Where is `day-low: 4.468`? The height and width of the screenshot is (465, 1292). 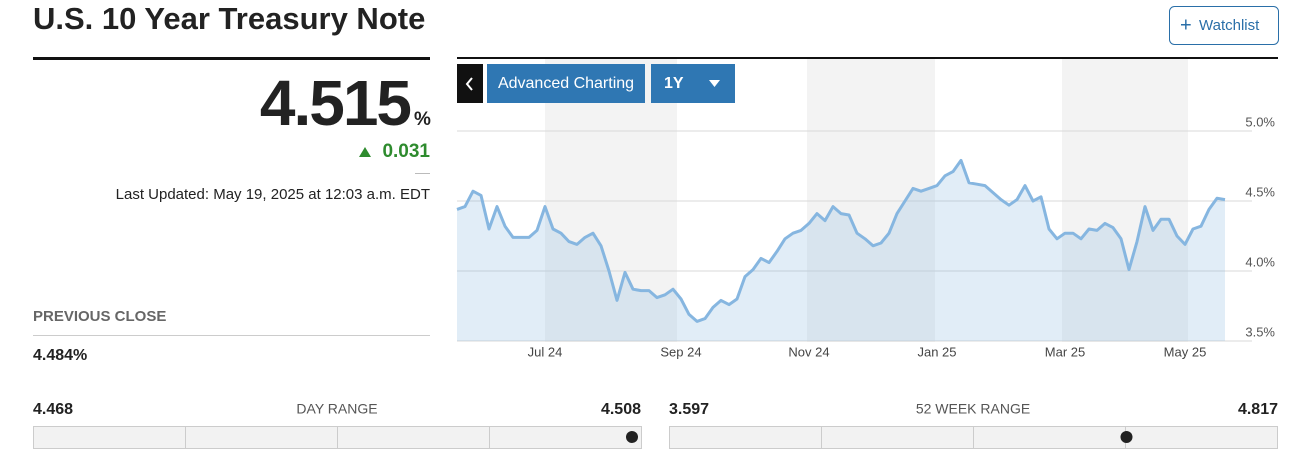 day-low: 4.468 is located at coordinates (53, 409).